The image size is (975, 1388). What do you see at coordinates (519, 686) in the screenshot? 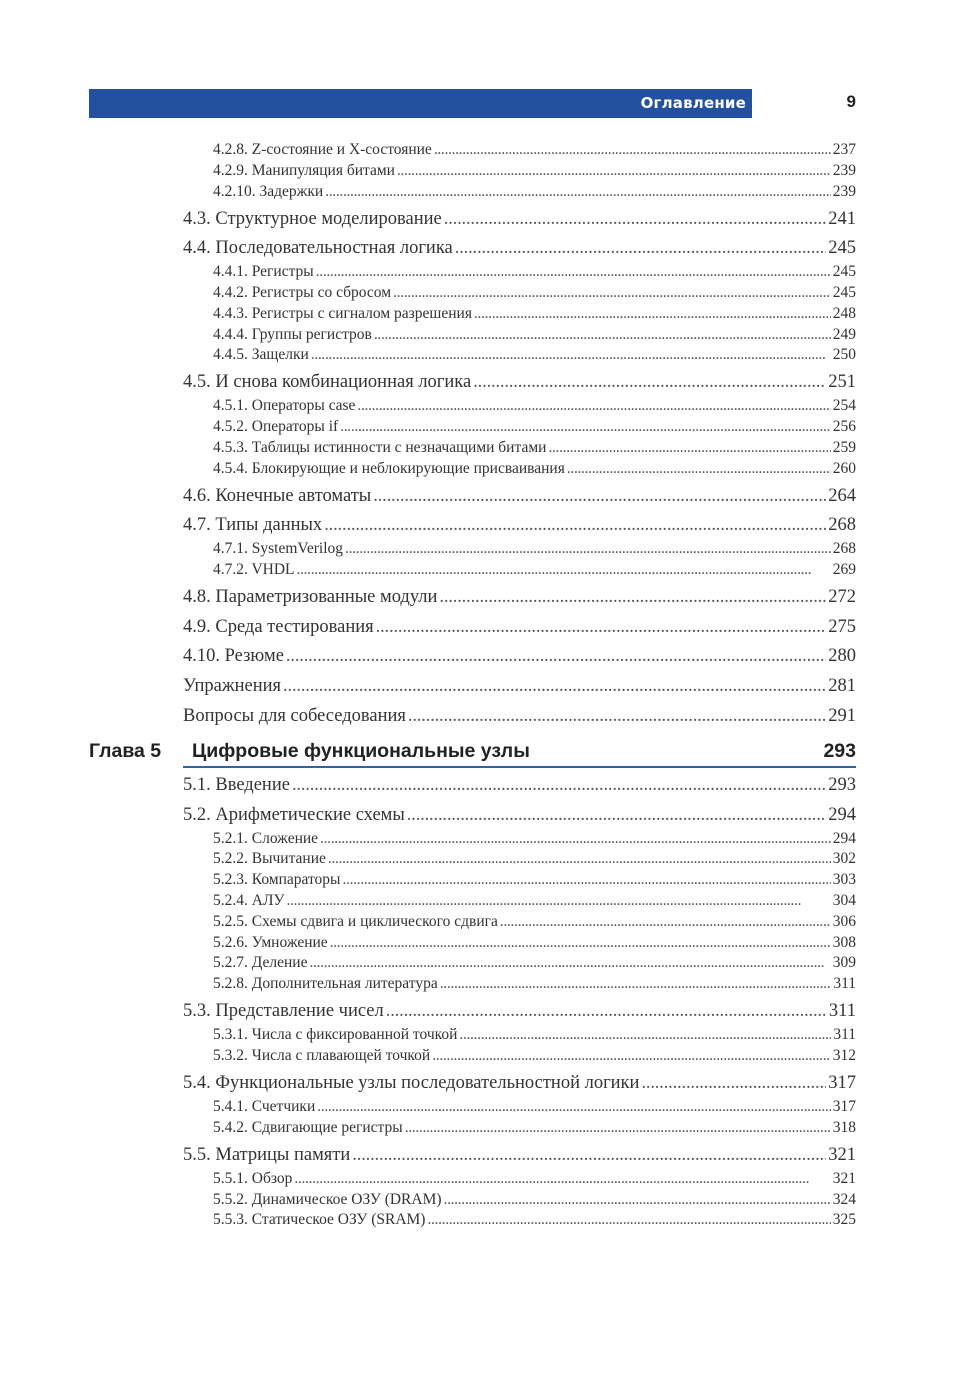
I see `toc-section-entry: Упражнения 281` at bounding box center [519, 686].